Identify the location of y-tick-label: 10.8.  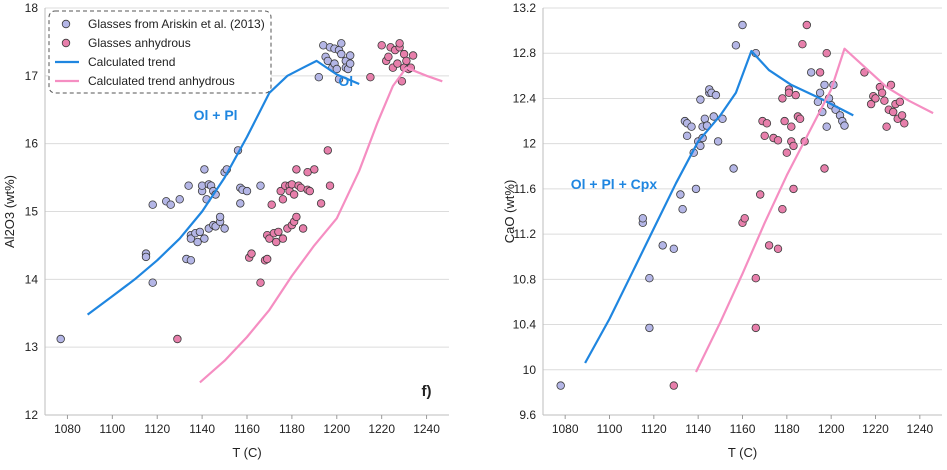
(525, 279).